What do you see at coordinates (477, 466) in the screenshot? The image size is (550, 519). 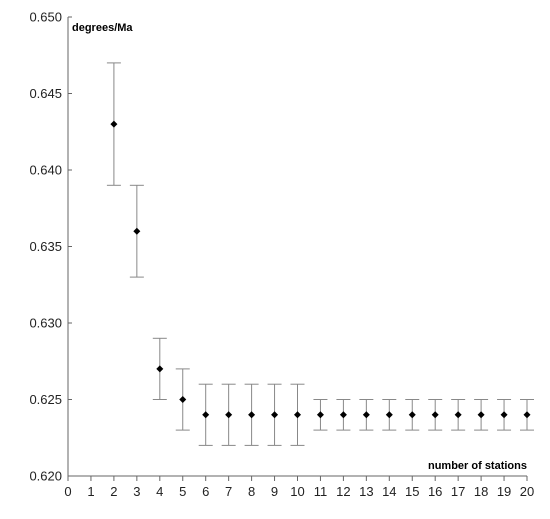 I see `x-axis-label: number of stations` at bounding box center [477, 466].